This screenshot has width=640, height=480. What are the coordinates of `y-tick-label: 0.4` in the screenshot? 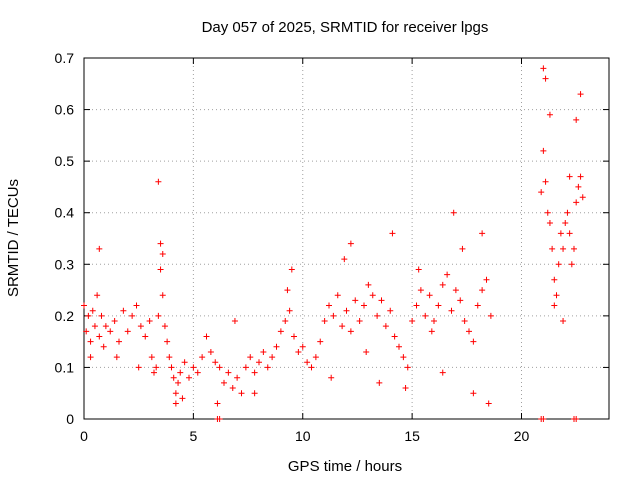 It's located at (65, 213).